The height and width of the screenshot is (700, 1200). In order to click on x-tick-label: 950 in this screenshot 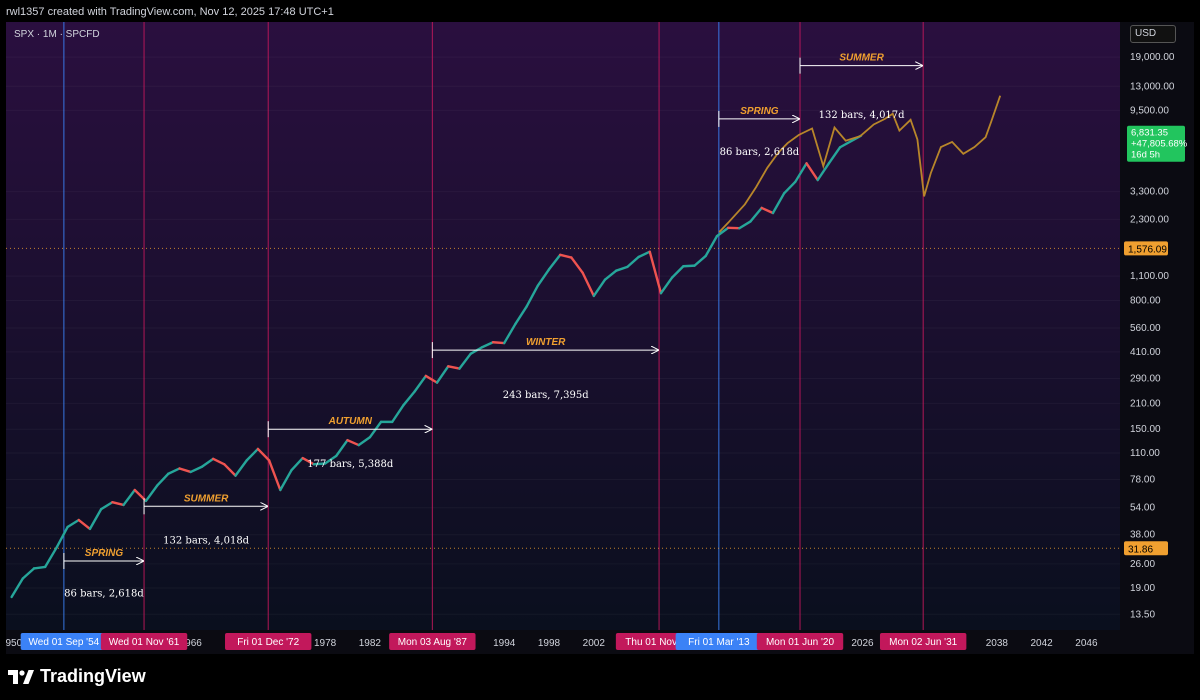, I will do `click(14, 643)`.